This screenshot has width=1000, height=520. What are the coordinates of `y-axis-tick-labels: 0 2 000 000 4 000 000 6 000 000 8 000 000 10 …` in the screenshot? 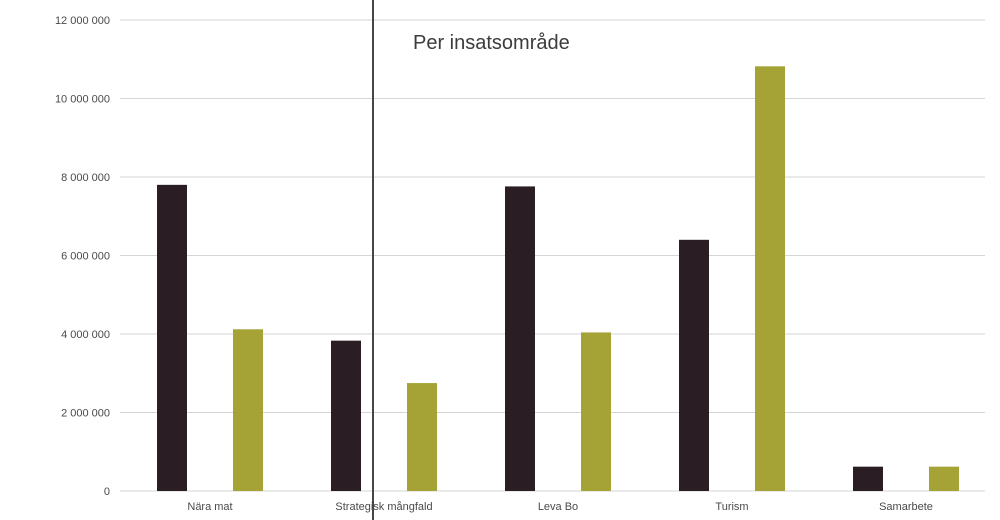 It's located at (82, 256).